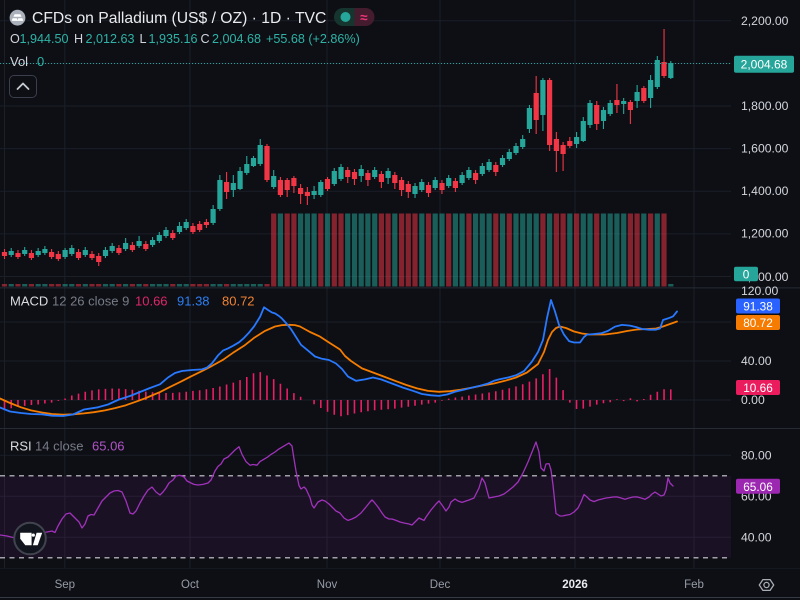 This screenshot has width=800, height=600. What do you see at coordinates (440, 585) in the screenshot?
I see `svg-text: Dec` at bounding box center [440, 585].